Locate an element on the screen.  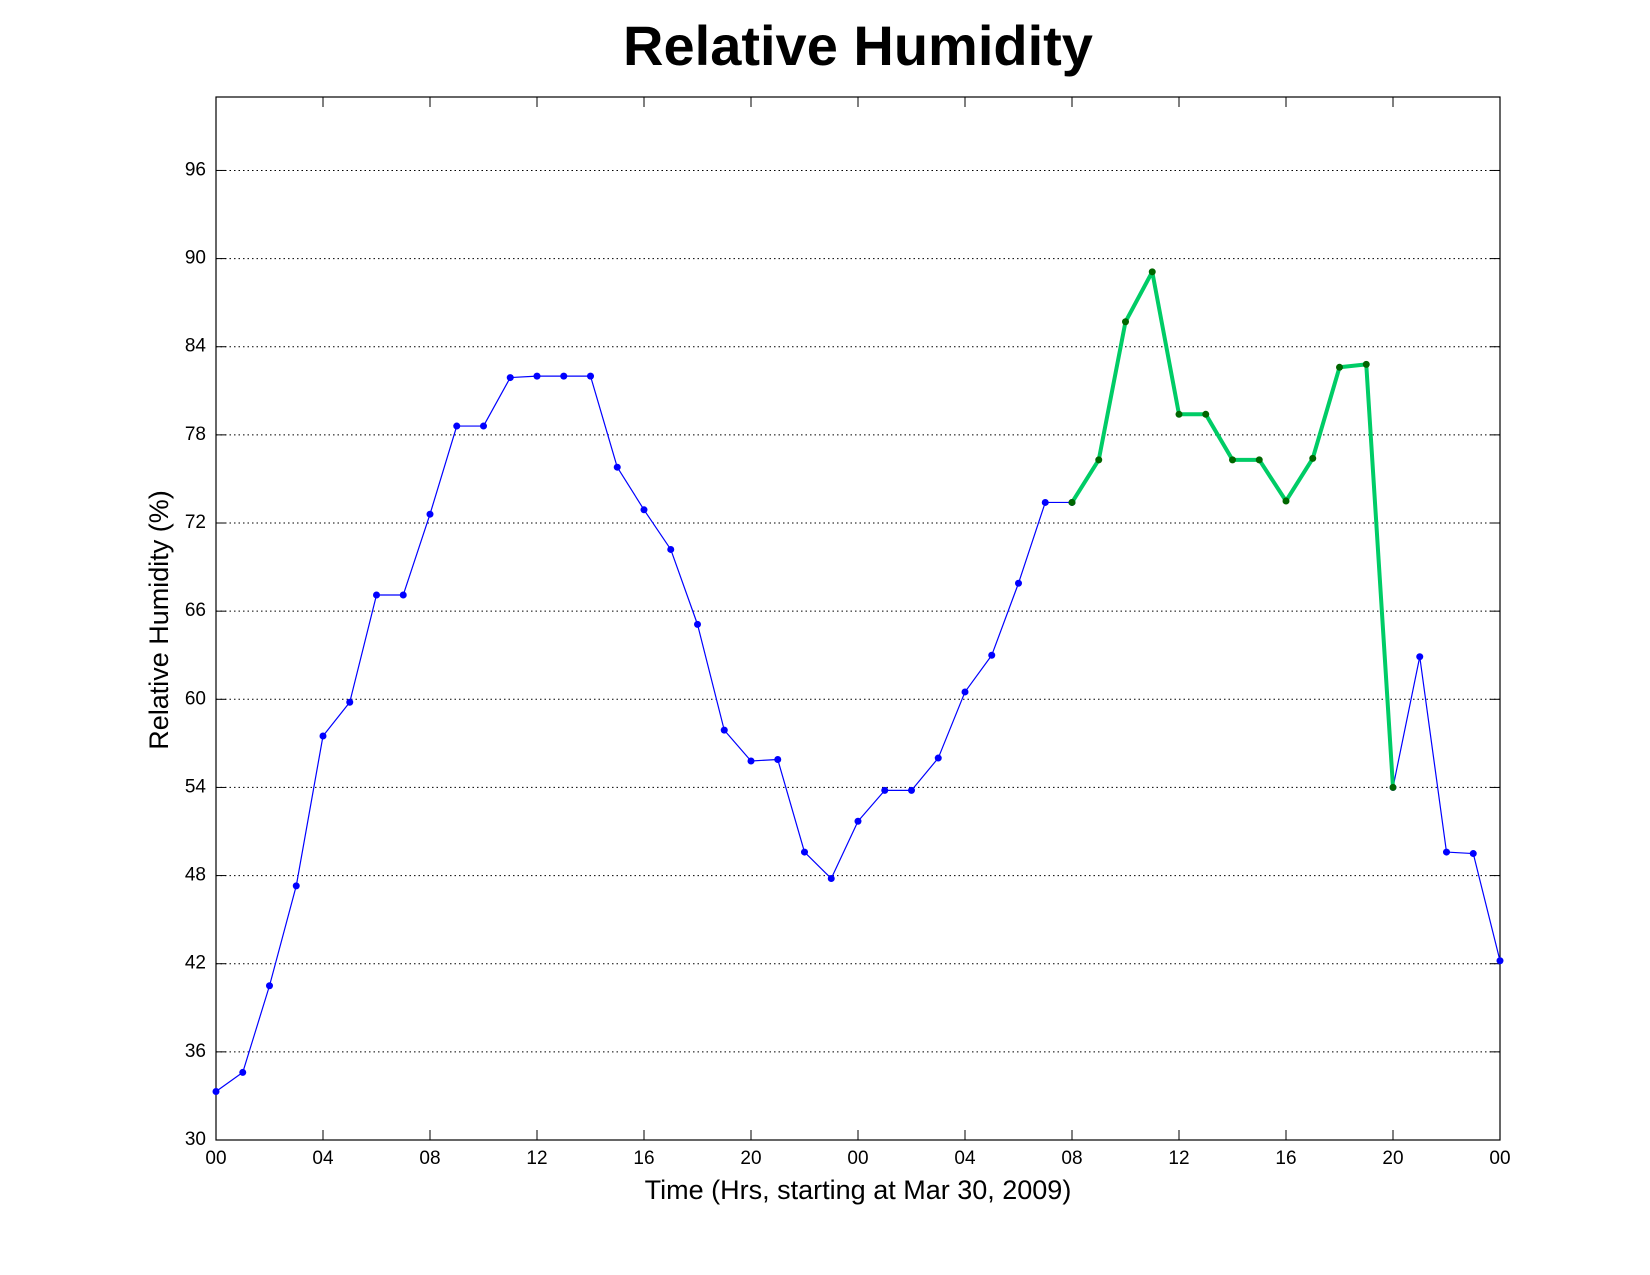
y-axis-label: Relative Humidity (%) is located at coordinates (159, 620).